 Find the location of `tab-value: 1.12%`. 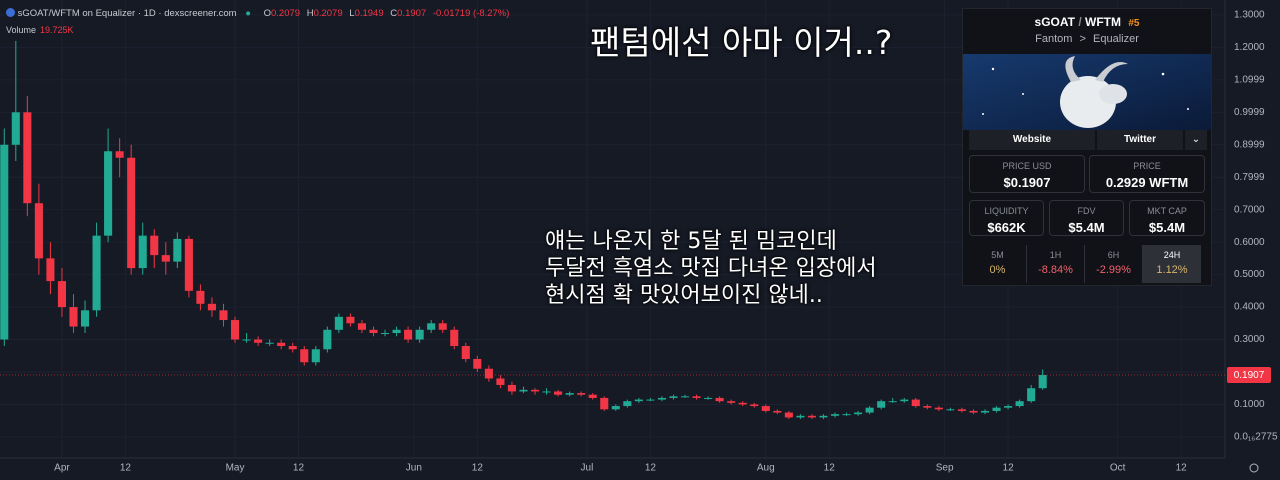

tab-value: 1.12% is located at coordinates (1172, 270).